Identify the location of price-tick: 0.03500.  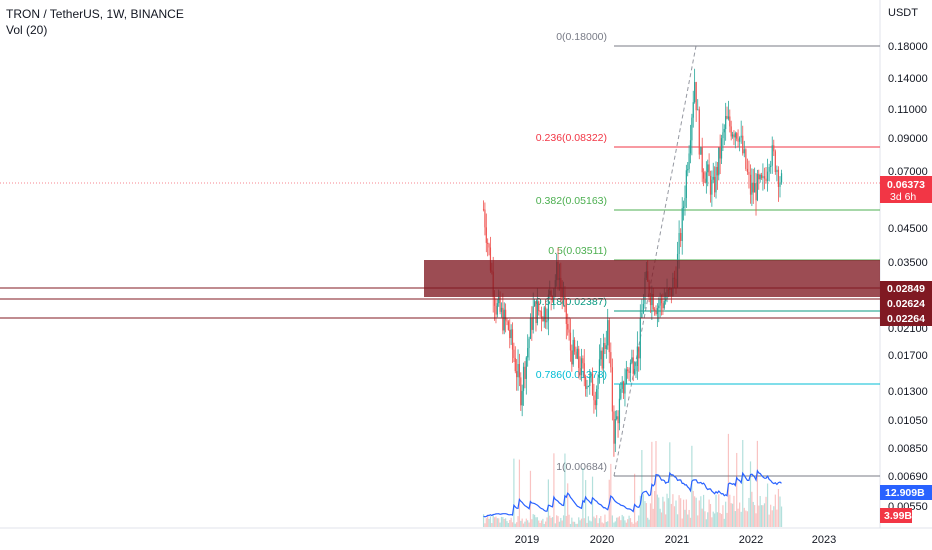
(908, 263).